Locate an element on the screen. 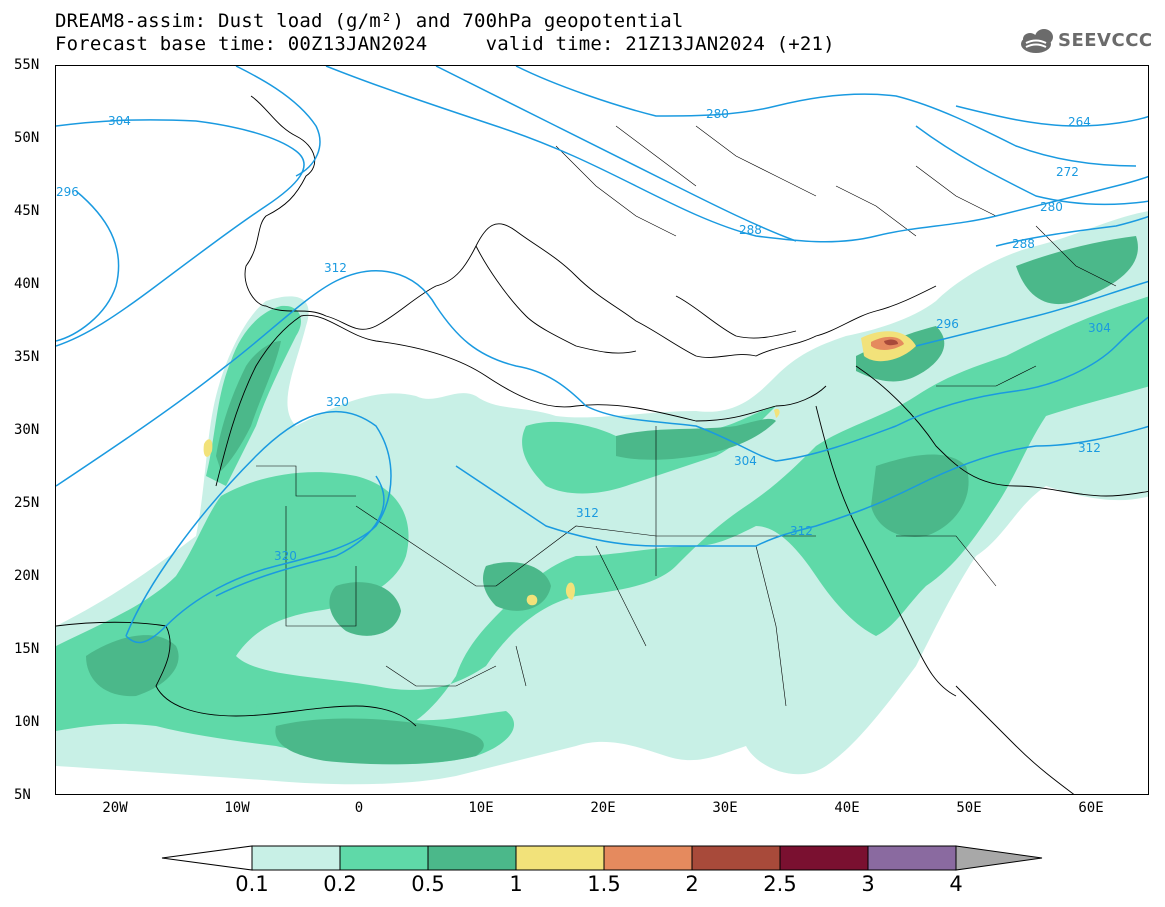 The height and width of the screenshot is (907, 1165). lon-label-60e: 60E is located at coordinates (1091, 808).